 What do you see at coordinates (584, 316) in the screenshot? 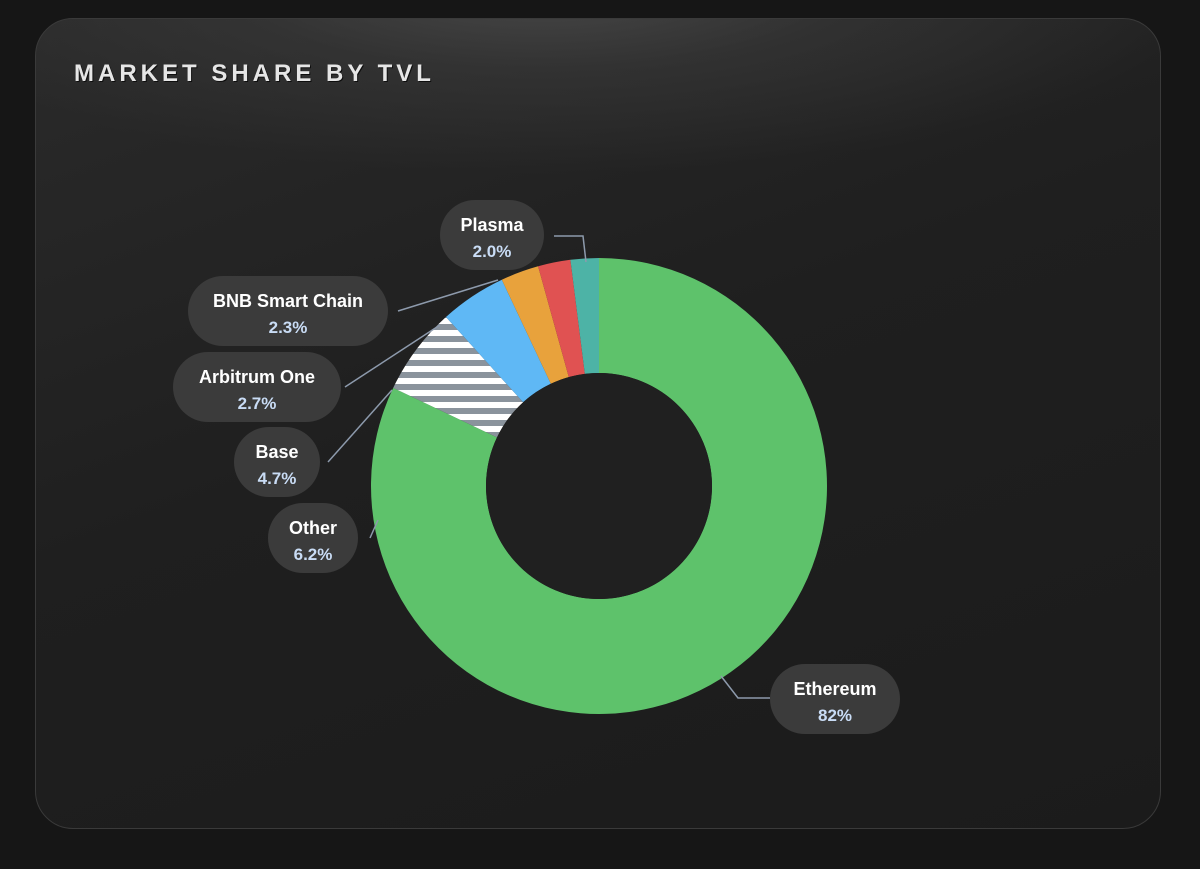
I see `slice-plasma` at bounding box center [584, 316].